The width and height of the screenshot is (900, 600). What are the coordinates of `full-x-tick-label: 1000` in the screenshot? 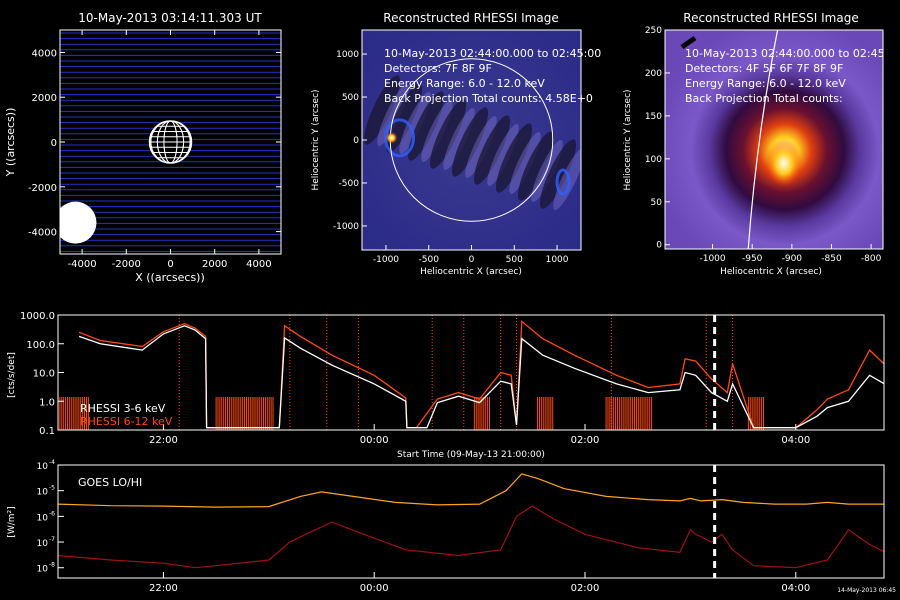 It's located at (557, 260).